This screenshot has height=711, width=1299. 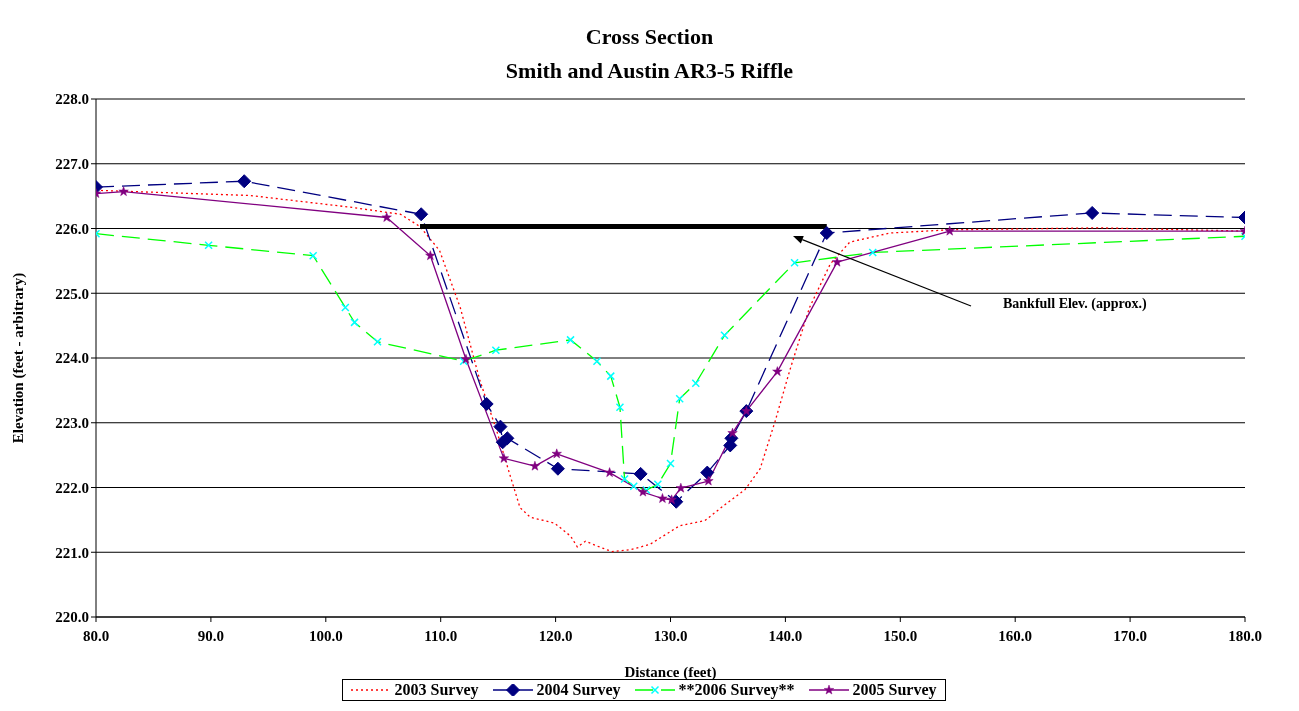 What do you see at coordinates (436, 690) in the screenshot?
I see `legend-label: 2003 Survey` at bounding box center [436, 690].